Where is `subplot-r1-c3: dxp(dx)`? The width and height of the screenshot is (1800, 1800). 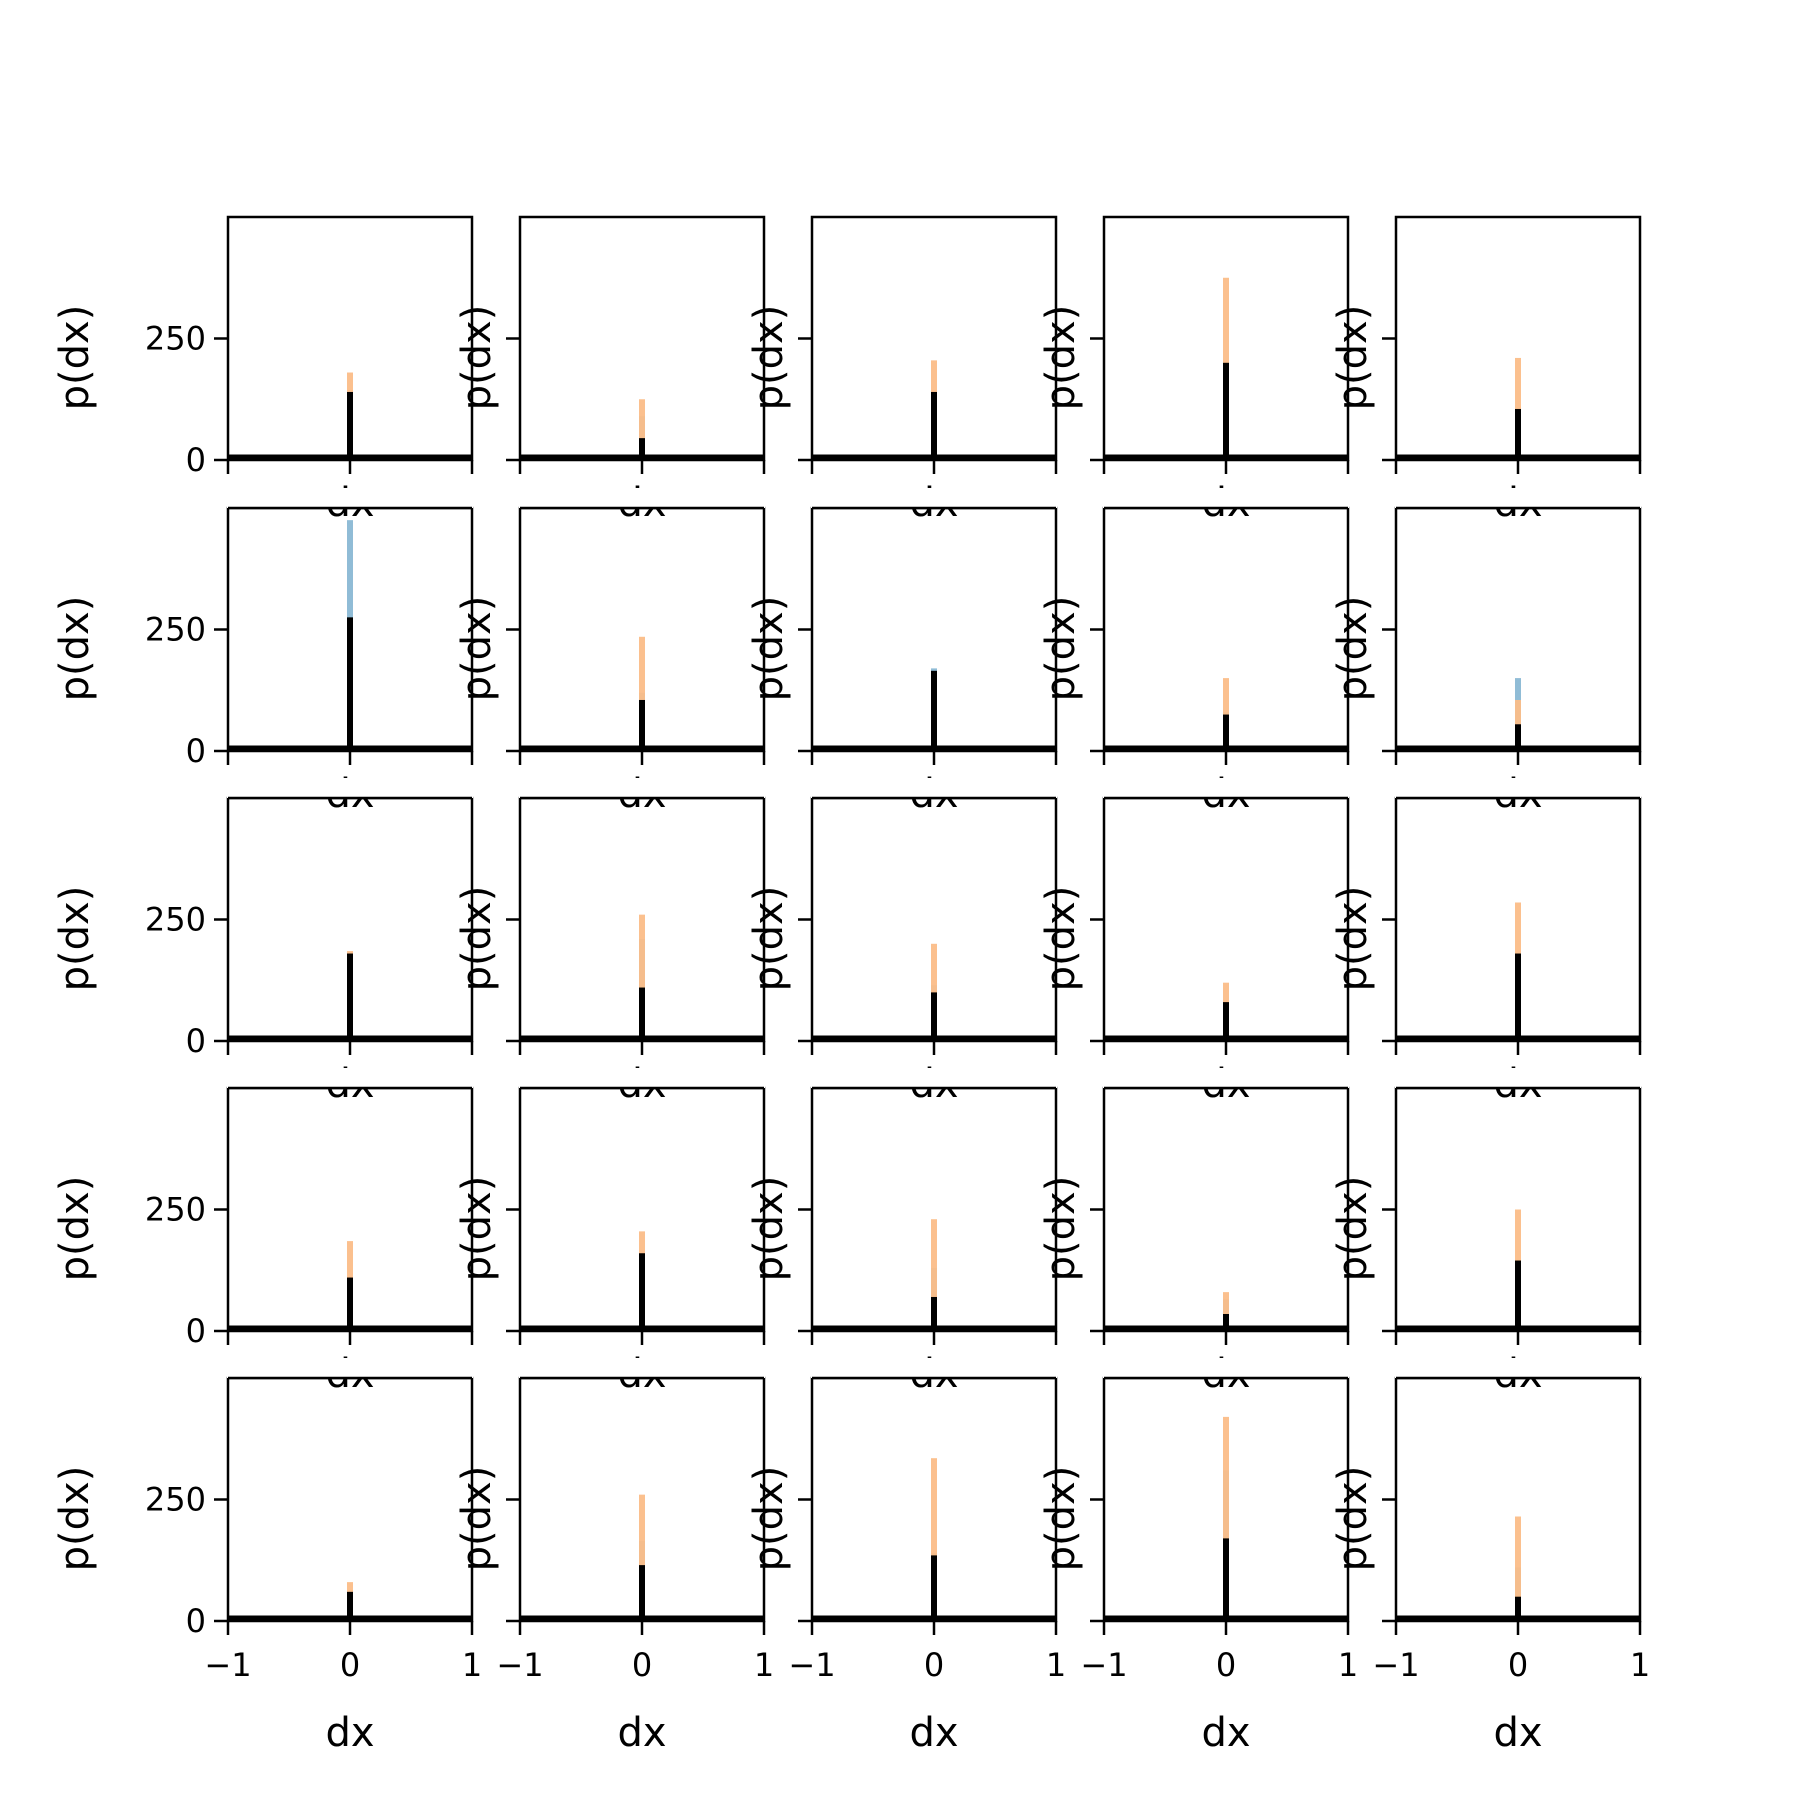 subplot-r1-c3: dxp(dx) is located at coordinates (902, 370).